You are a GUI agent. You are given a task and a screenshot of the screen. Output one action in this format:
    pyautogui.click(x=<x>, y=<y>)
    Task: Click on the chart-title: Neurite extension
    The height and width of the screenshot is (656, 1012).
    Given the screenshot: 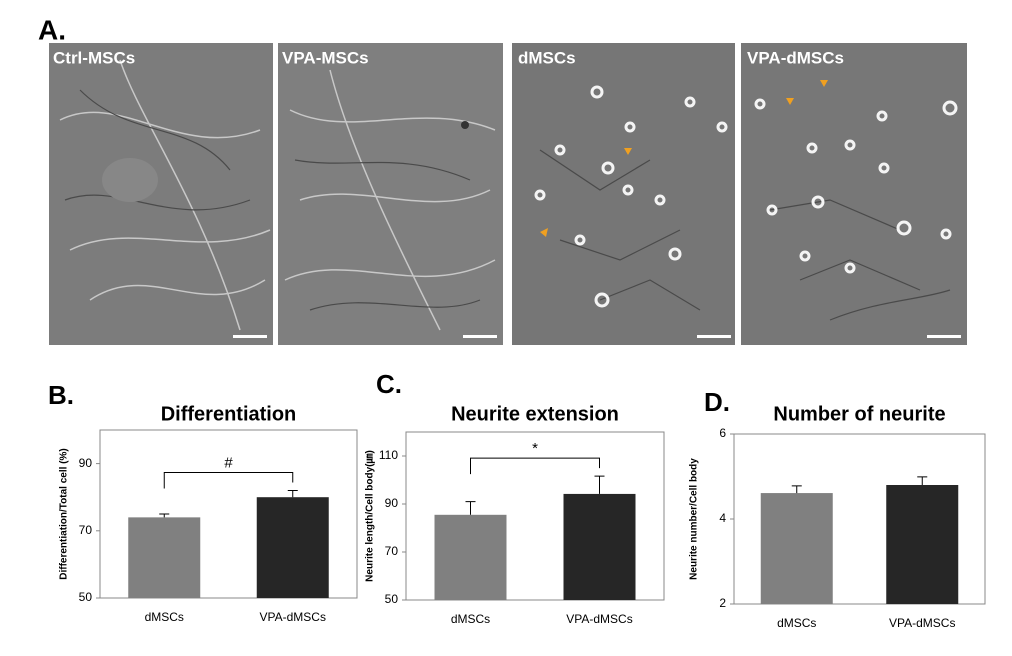 What is the action you would take?
    pyautogui.click(x=535, y=414)
    